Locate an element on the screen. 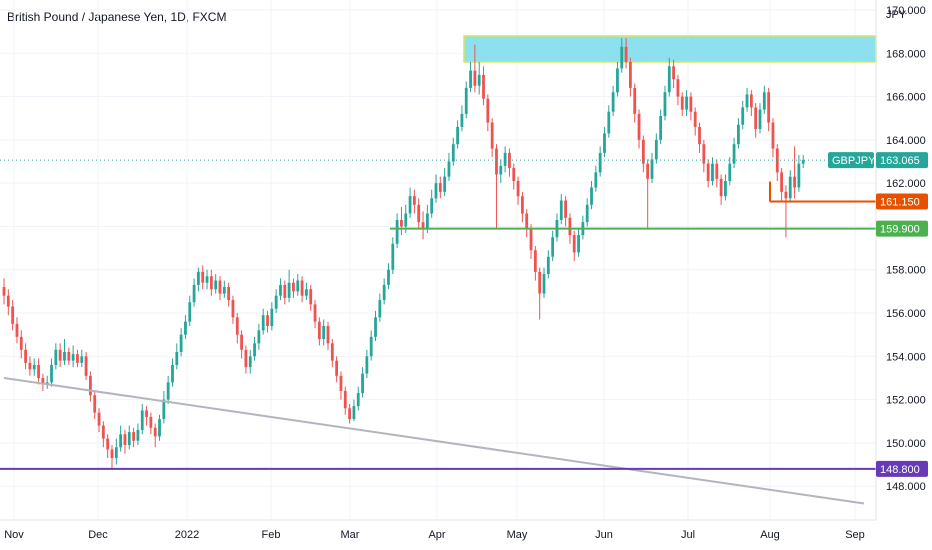  last-price-tag is located at coordinates (902, 160).